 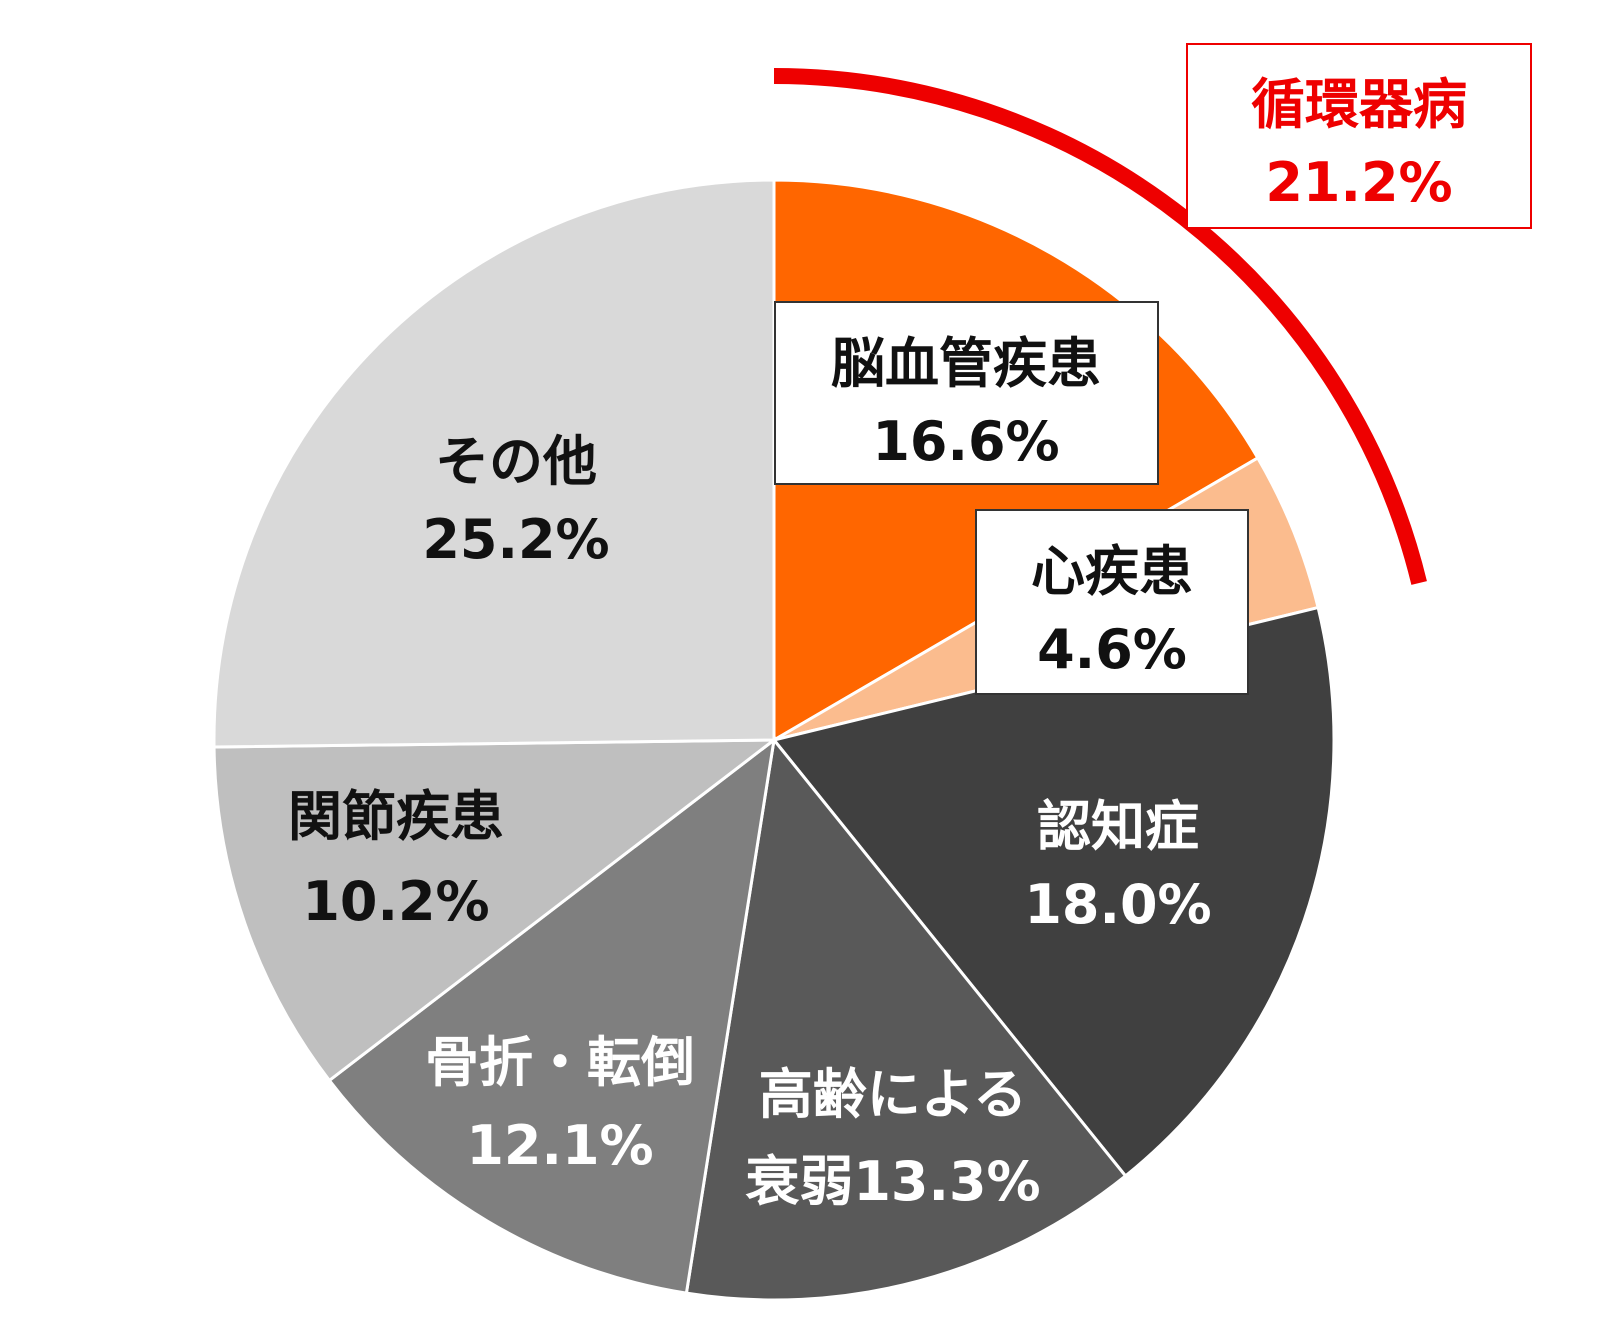 What do you see at coordinates (560, 1104) in the screenshot?
I see `slice-label-fracture: 骨折・転倒 12.1%` at bounding box center [560, 1104].